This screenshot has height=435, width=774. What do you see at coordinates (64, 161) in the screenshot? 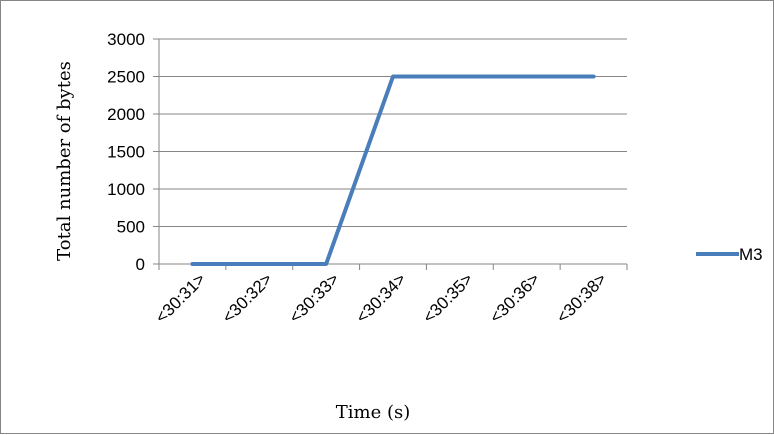
I see `y-axis-title: Total number of bytes` at bounding box center [64, 161].